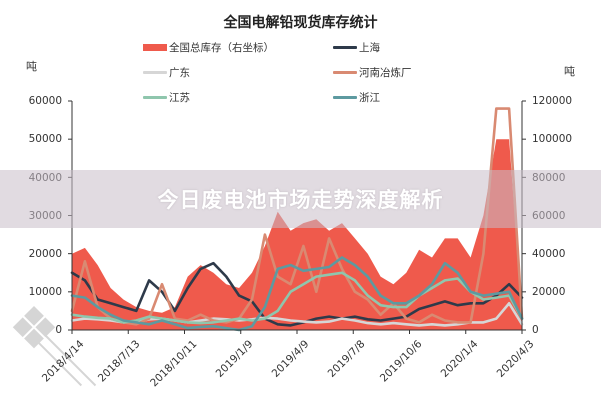 The width and height of the screenshot is (601, 410). I want to click on left-axis-unit: 吨, so click(31, 66).